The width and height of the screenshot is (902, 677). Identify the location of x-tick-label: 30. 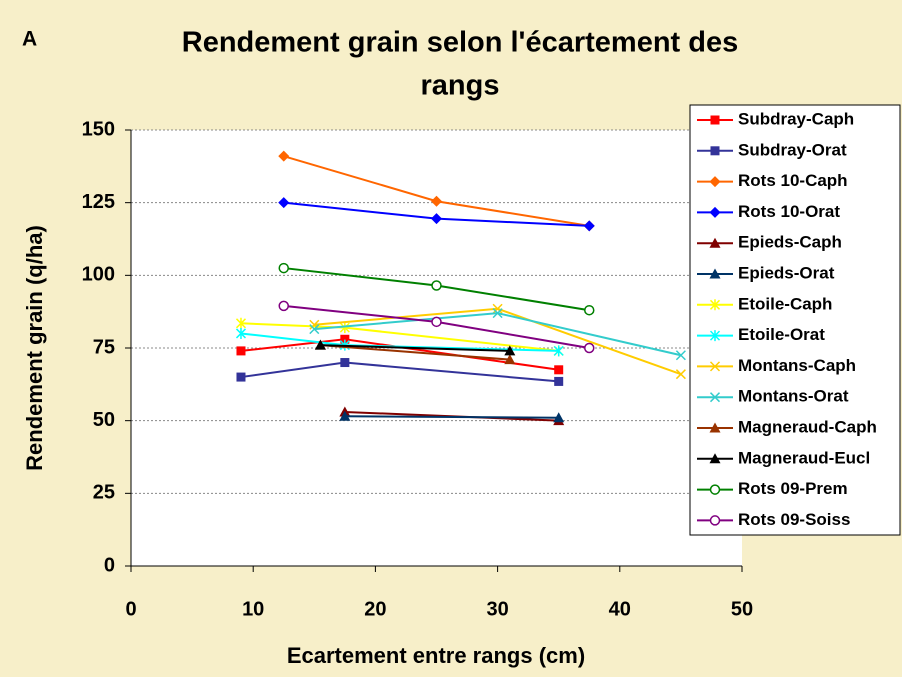
(497, 609).